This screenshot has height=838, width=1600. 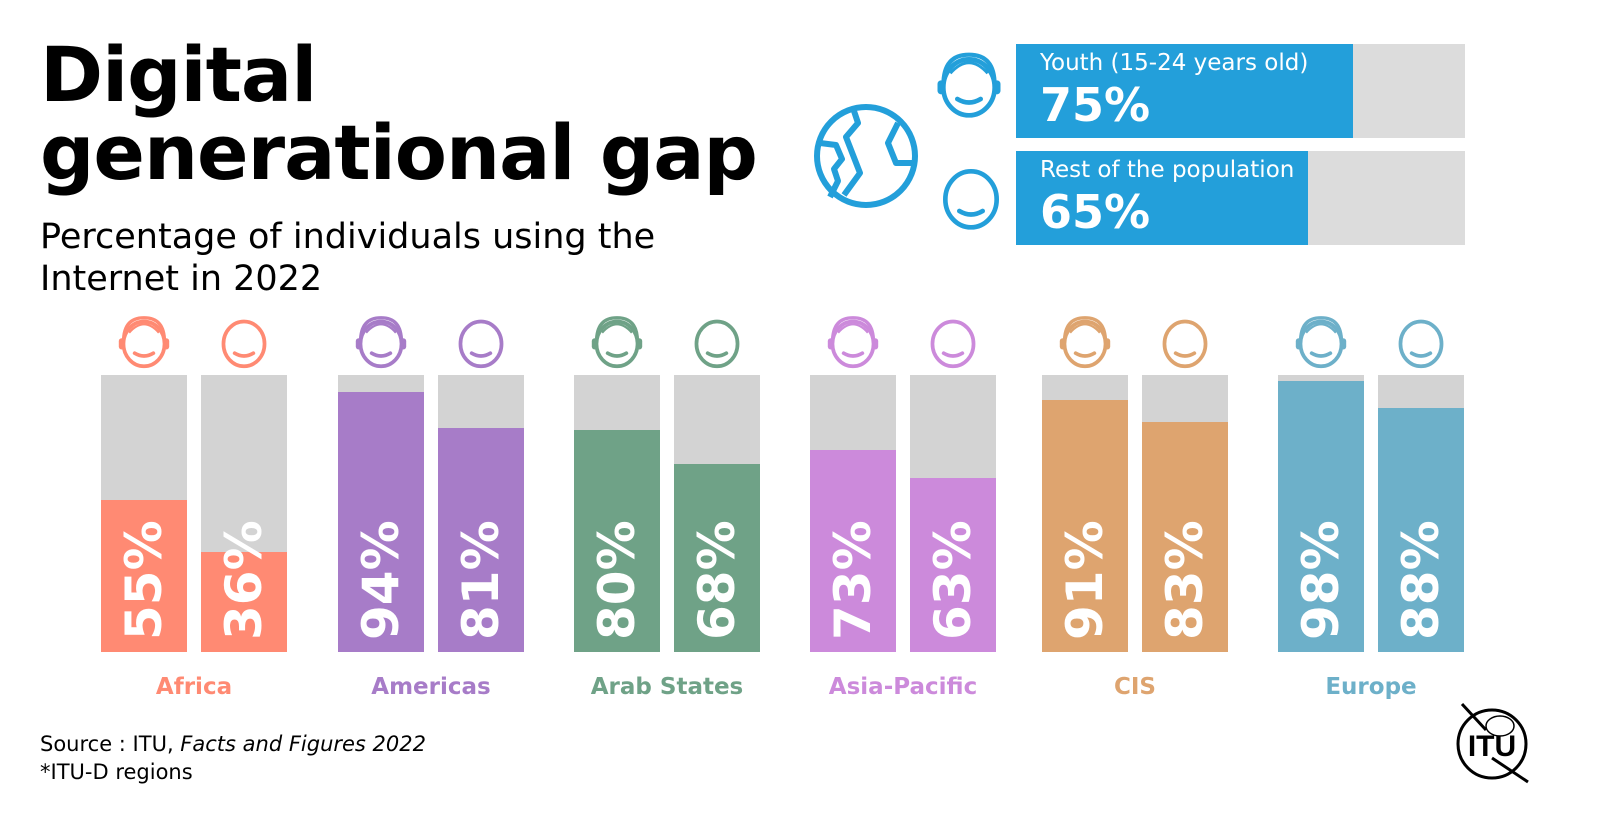 What do you see at coordinates (1134, 687) in the screenshot?
I see `region-label: CIS` at bounding box center [1134, 687].